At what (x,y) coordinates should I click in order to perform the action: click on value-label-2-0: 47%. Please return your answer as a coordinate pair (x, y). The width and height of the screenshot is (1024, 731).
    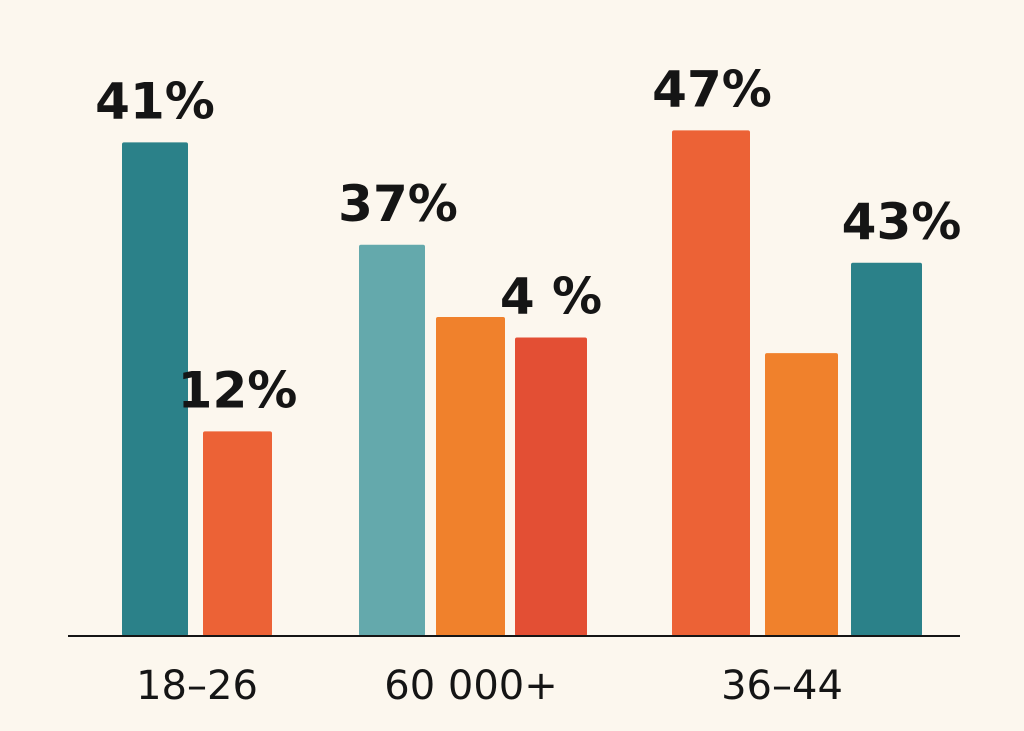
    Looking at the image, I should click on (712, 89).